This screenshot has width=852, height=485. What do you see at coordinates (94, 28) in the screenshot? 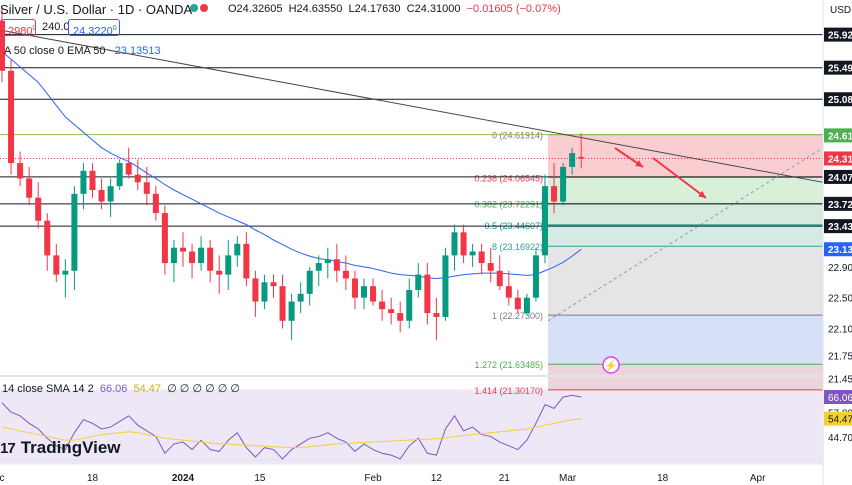
I see `buy-price-button: 24.32200` at bounding box center [94, 28].